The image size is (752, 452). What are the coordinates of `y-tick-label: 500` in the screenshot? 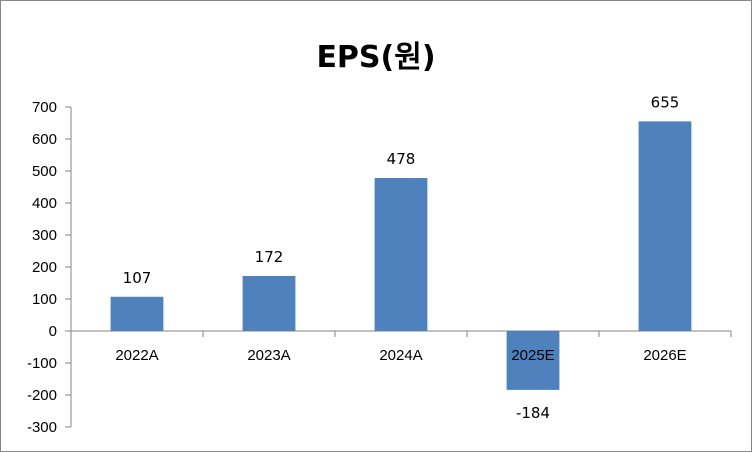 It's located at (44, 171).